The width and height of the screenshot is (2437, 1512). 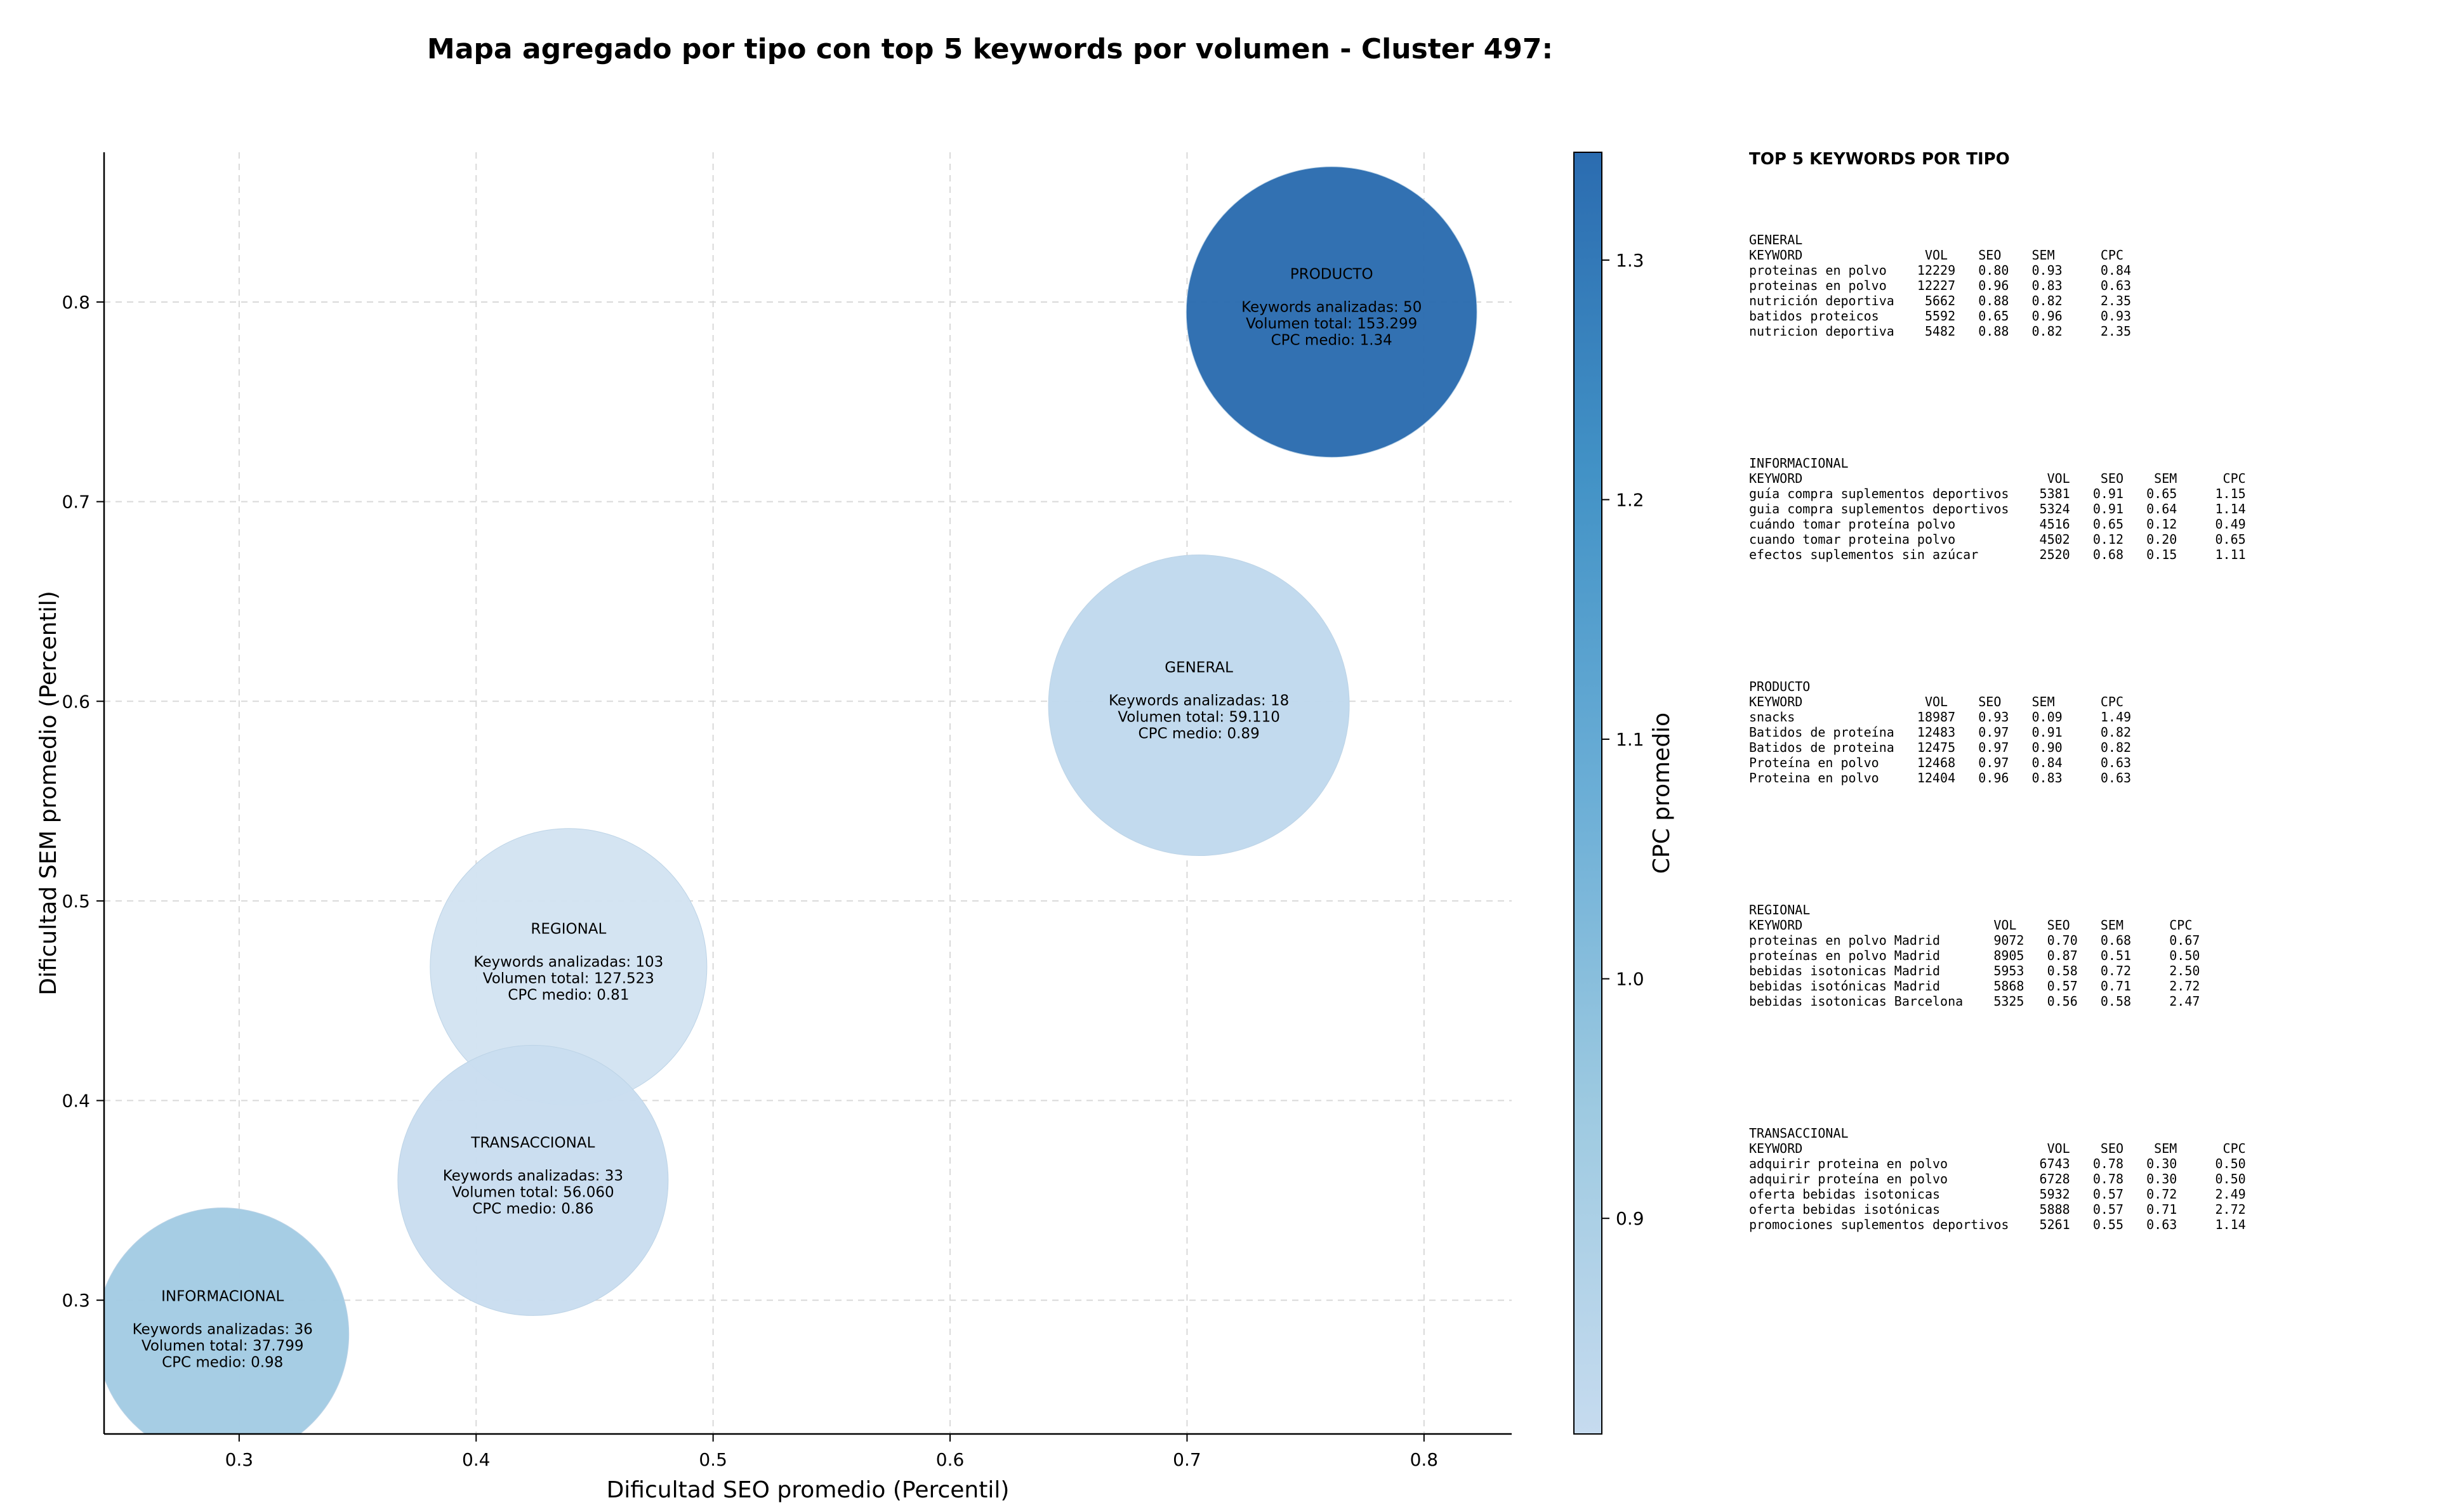 I want to click on x-tick-label: 0.4, so click(x=476, y=1460).